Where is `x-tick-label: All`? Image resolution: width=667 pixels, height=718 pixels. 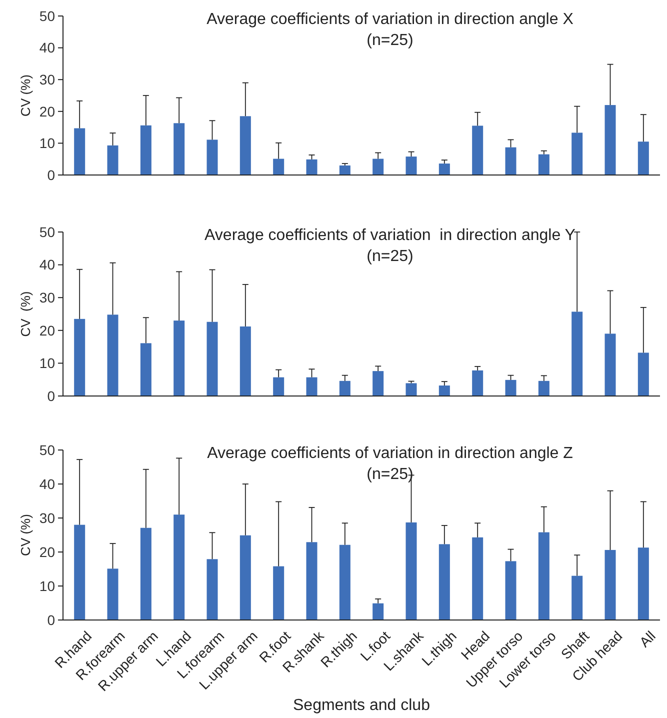 x-tick-label: All is located at coordinates (647, 639).